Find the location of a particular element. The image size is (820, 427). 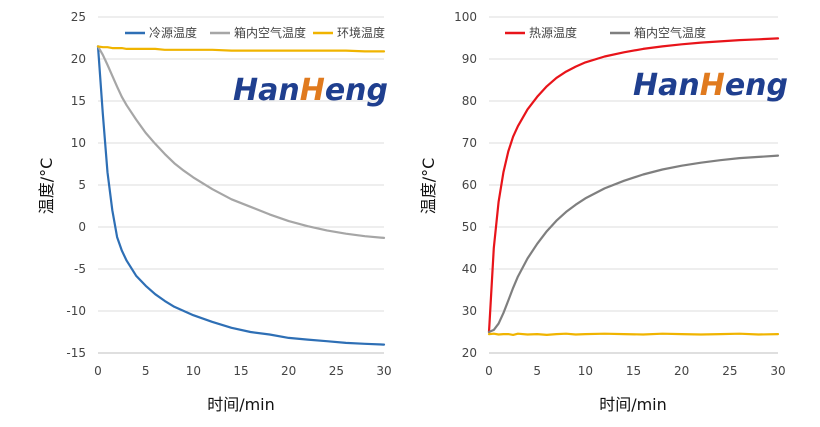

y-tick-label: 80 is located at coordinates (469, 101).